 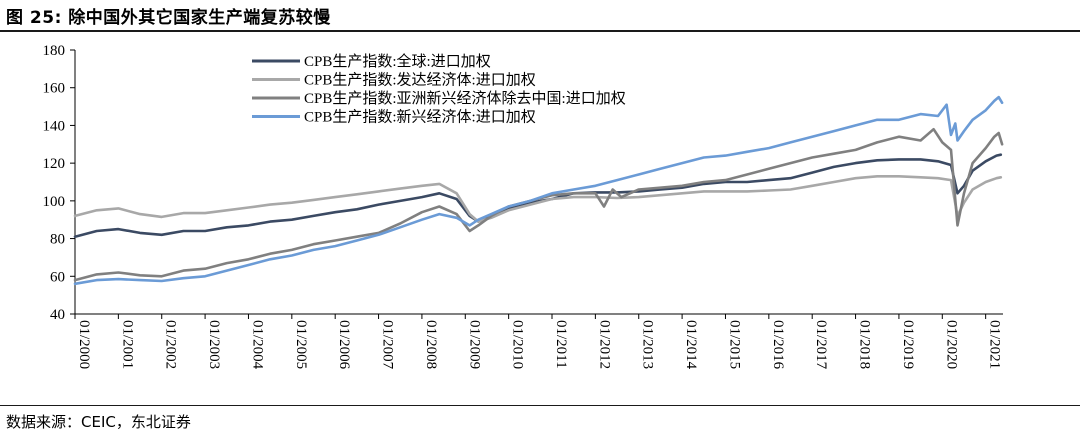 I want to click on x-tick-label: 01/2004, so click(x=257, y=345).